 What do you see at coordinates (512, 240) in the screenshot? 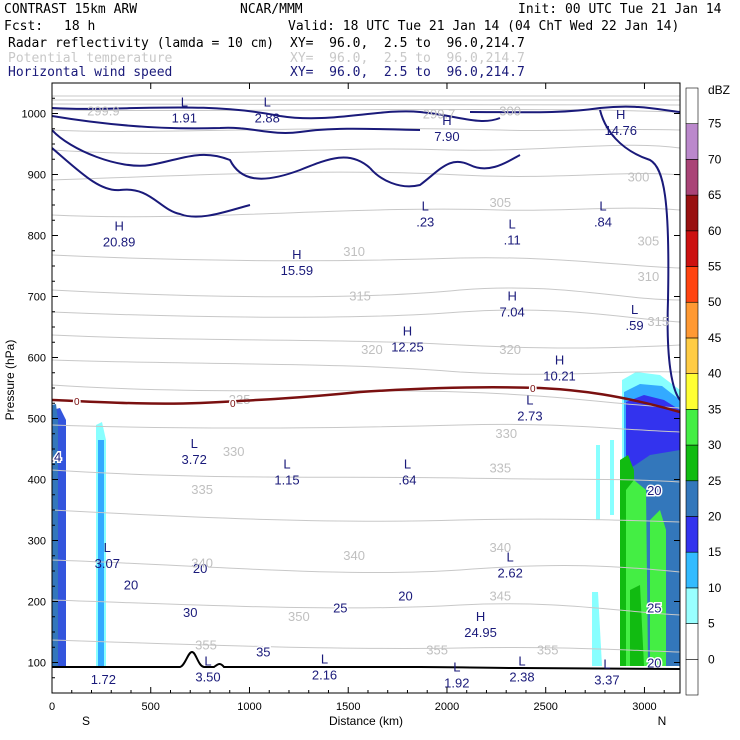
I see `extremum-value: .11` at bounding box center [512, 240].